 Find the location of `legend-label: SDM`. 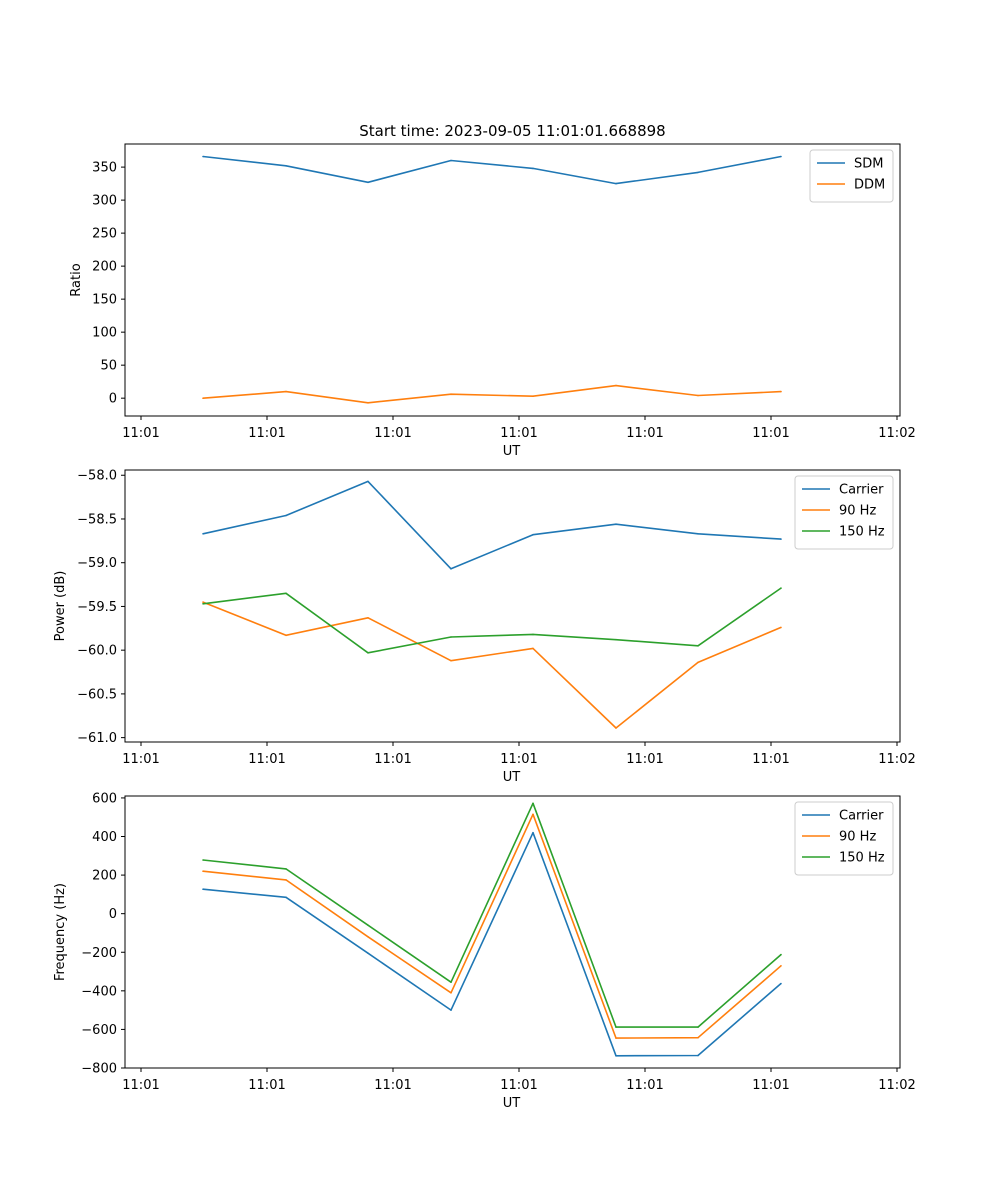

legend-label: SDM is located at coordinates (868, 164).